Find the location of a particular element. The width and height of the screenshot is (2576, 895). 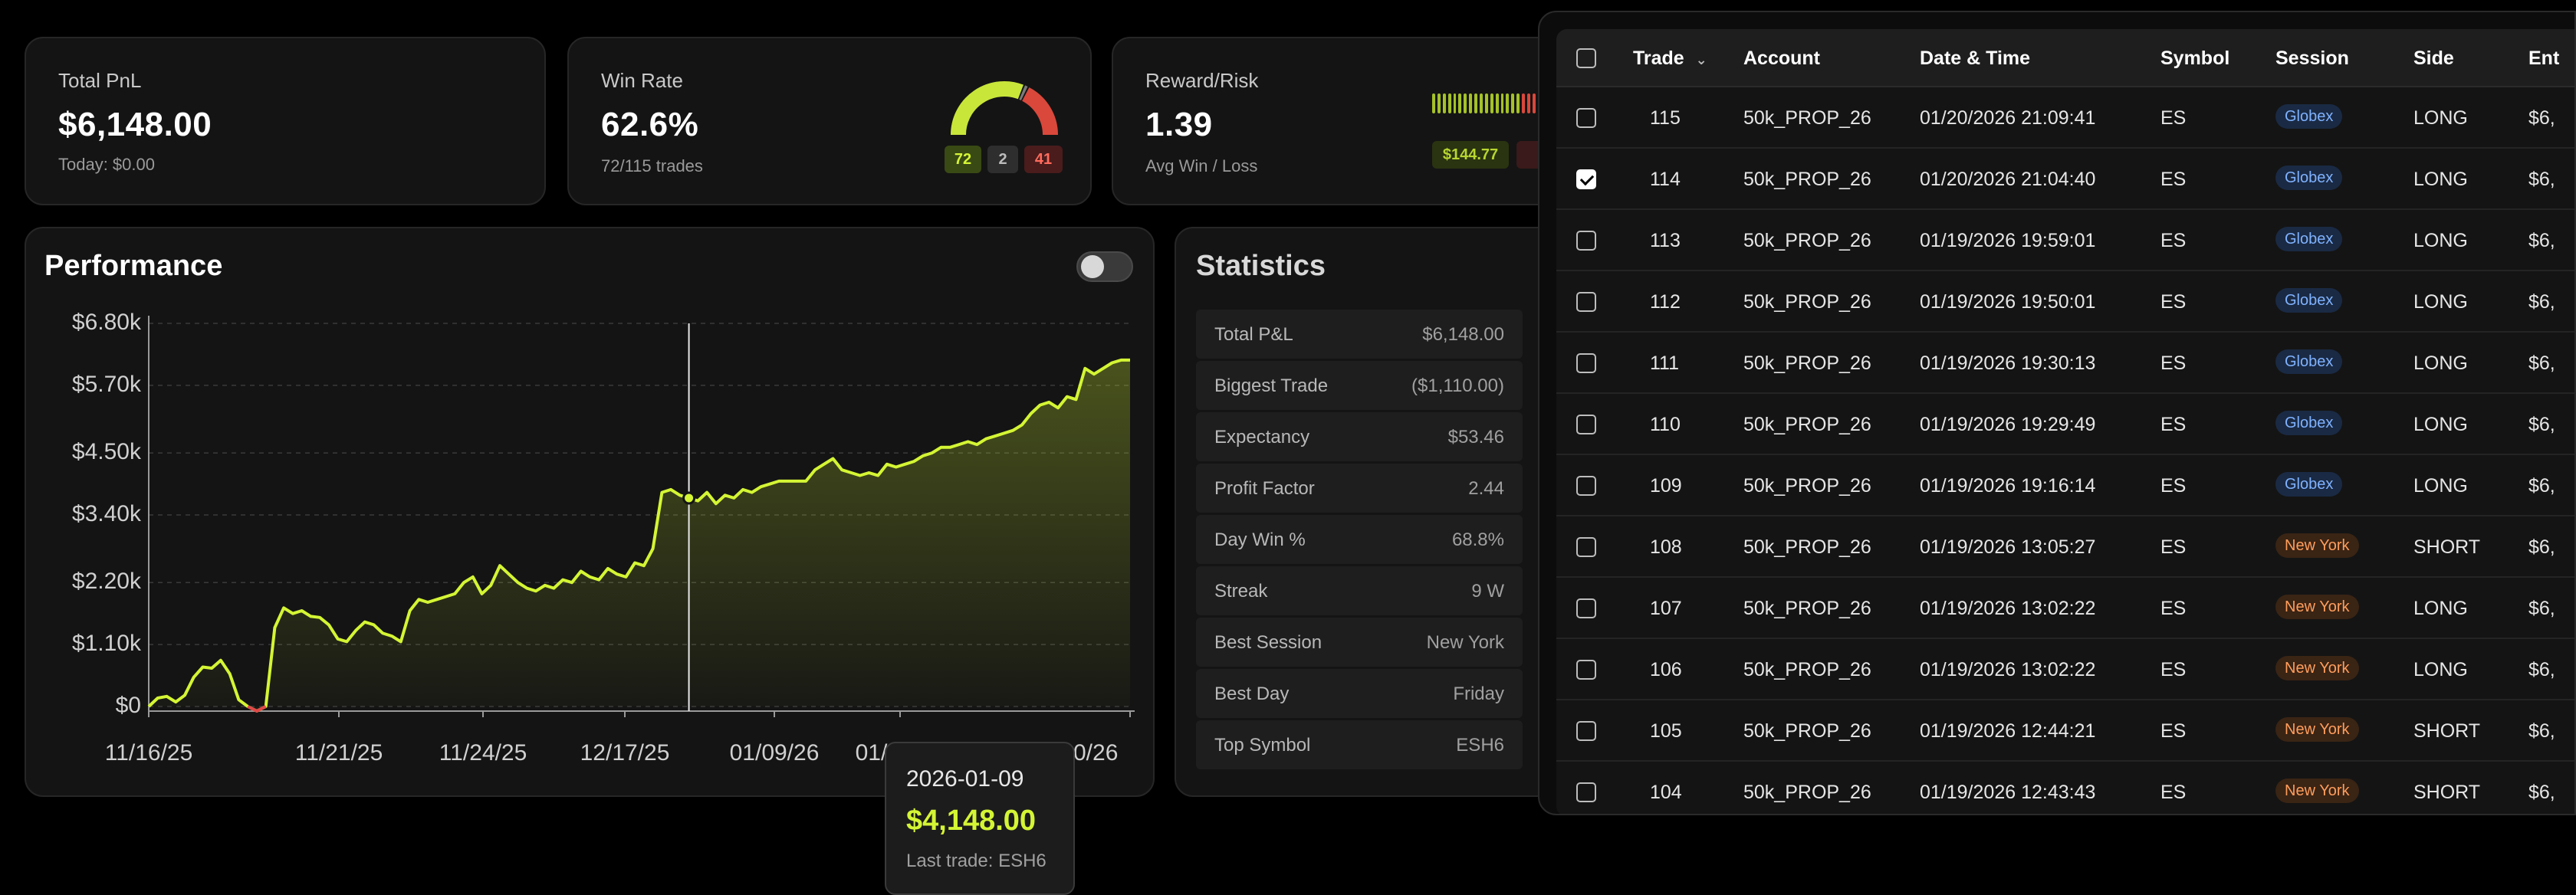

select-all-checkbox is located at coordinates (1586, 58).